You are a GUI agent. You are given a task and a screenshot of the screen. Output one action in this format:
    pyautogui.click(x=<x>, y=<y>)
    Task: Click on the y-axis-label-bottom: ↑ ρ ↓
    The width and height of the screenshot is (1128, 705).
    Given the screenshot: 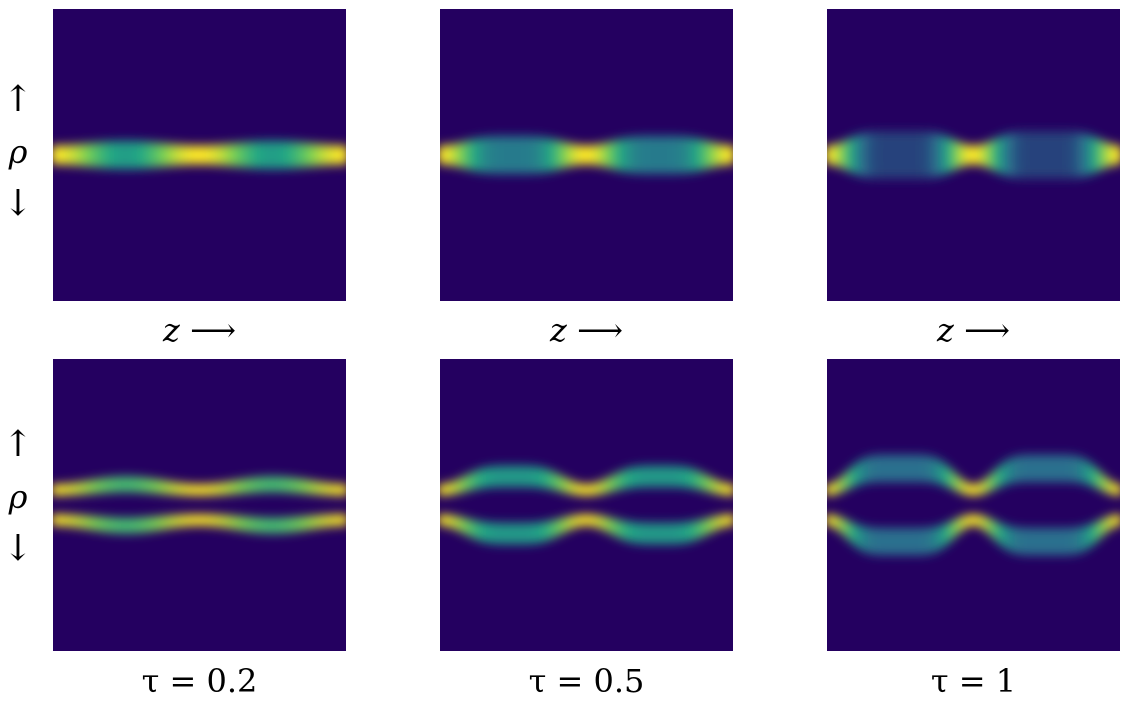 What is the action you would take?
    pyautogui.click(x=18, y=497)
    